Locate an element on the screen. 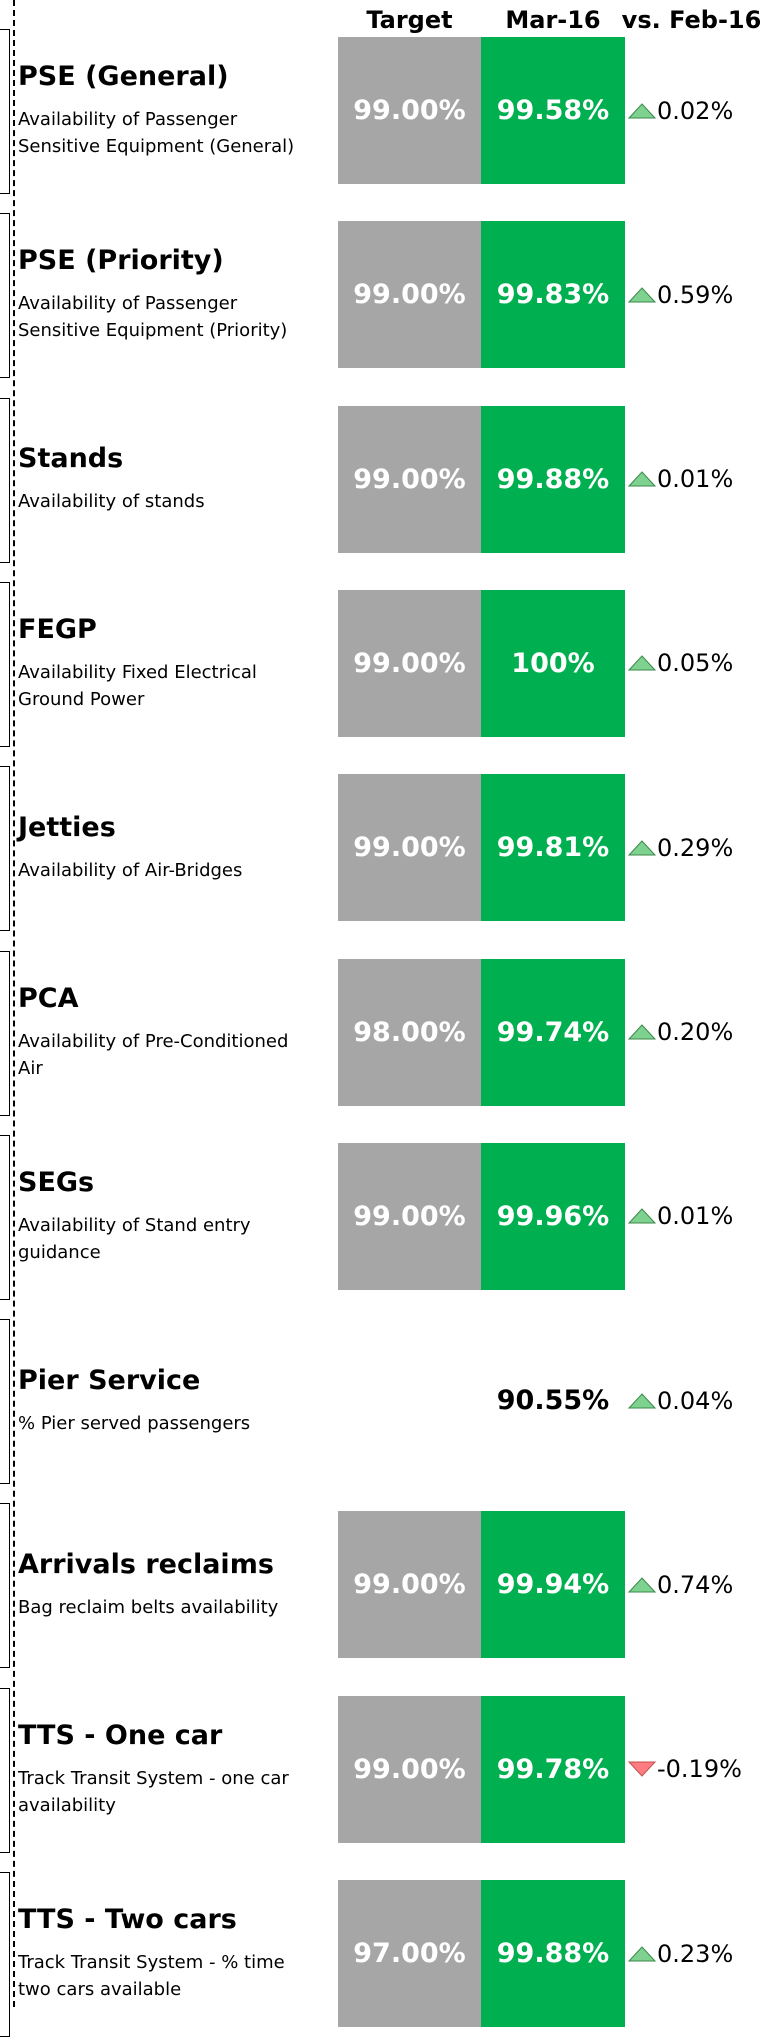 The width and height of the screenshot is (764, 2037). row-description: Availability of Stand entry guidance is located at coordinates (134, 1238).